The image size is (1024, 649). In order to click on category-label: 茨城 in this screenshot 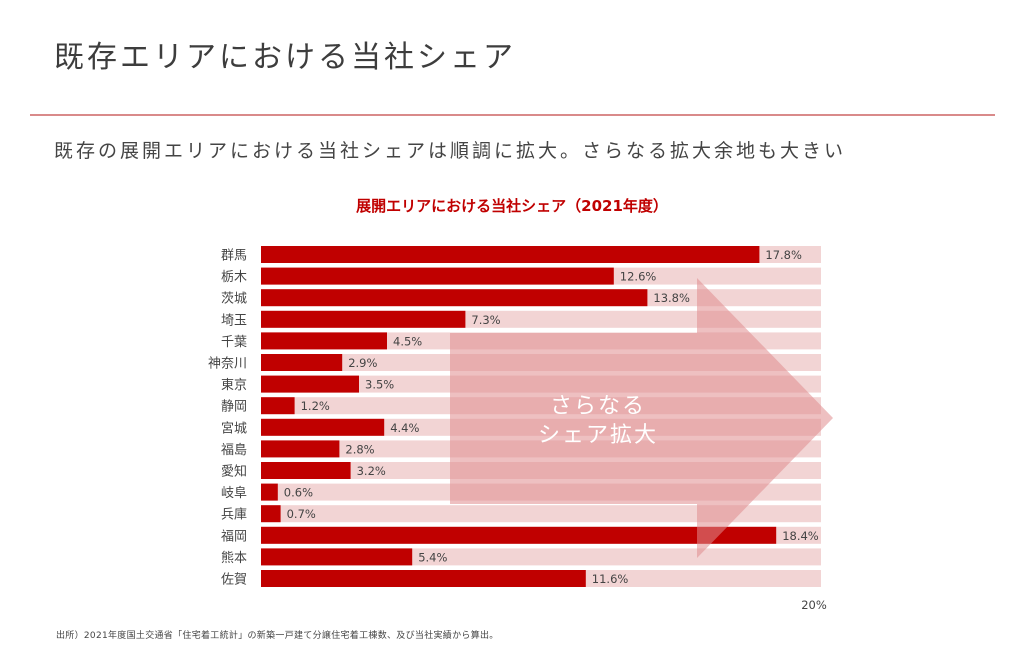, I will do `click(234, 299)`.